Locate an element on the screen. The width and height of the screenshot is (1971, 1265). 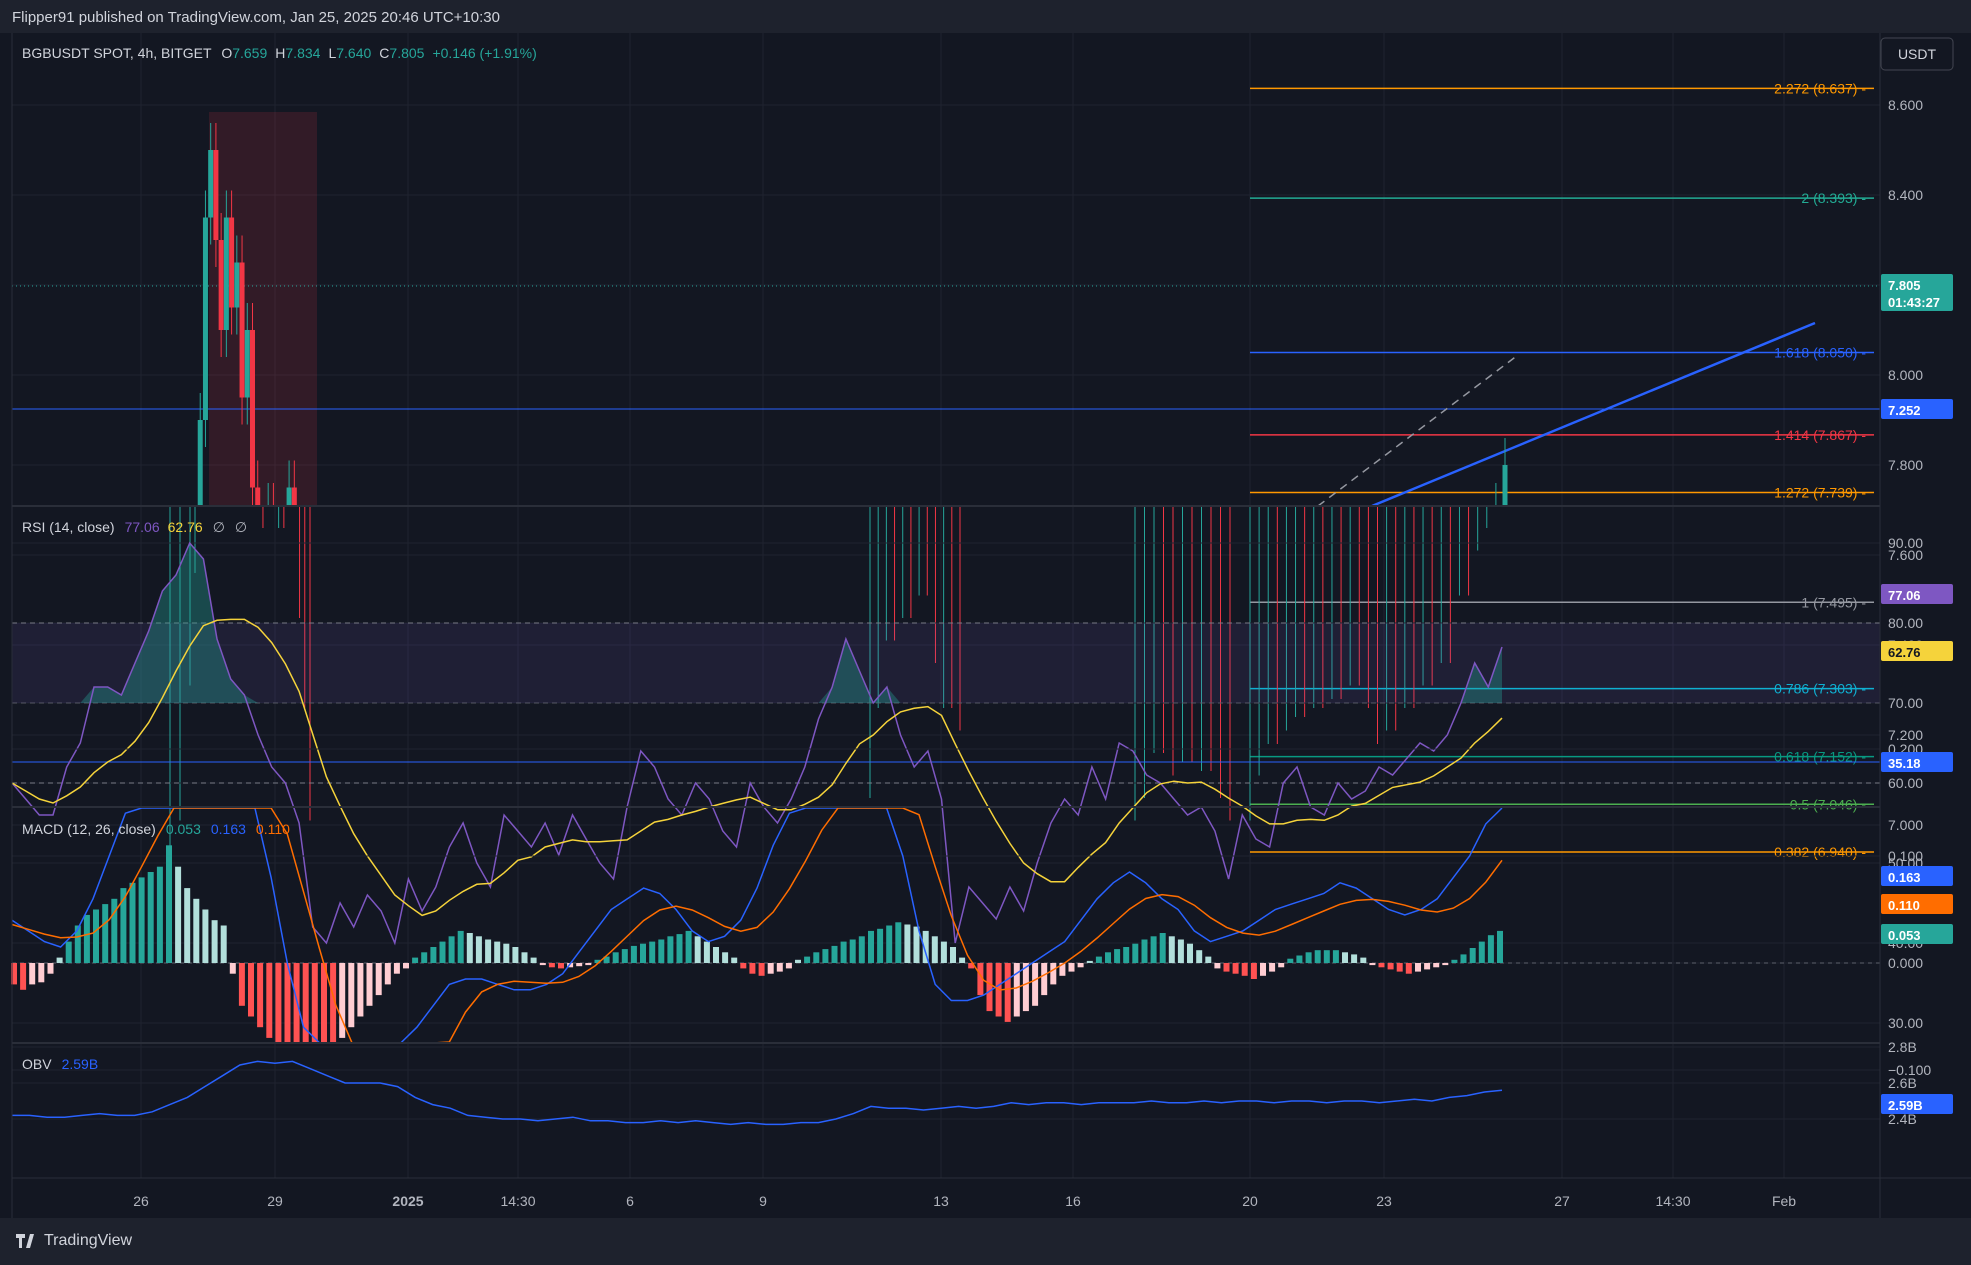
obv-pane: OBV 2.59B is located at coordinates (946, 1086).